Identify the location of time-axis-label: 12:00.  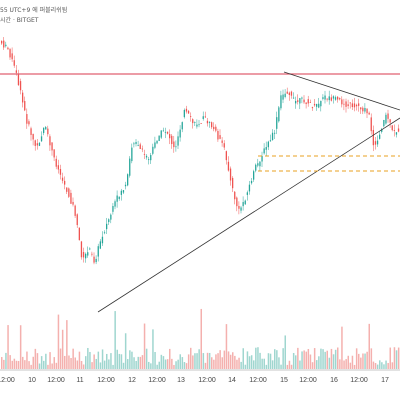
(7, 380).